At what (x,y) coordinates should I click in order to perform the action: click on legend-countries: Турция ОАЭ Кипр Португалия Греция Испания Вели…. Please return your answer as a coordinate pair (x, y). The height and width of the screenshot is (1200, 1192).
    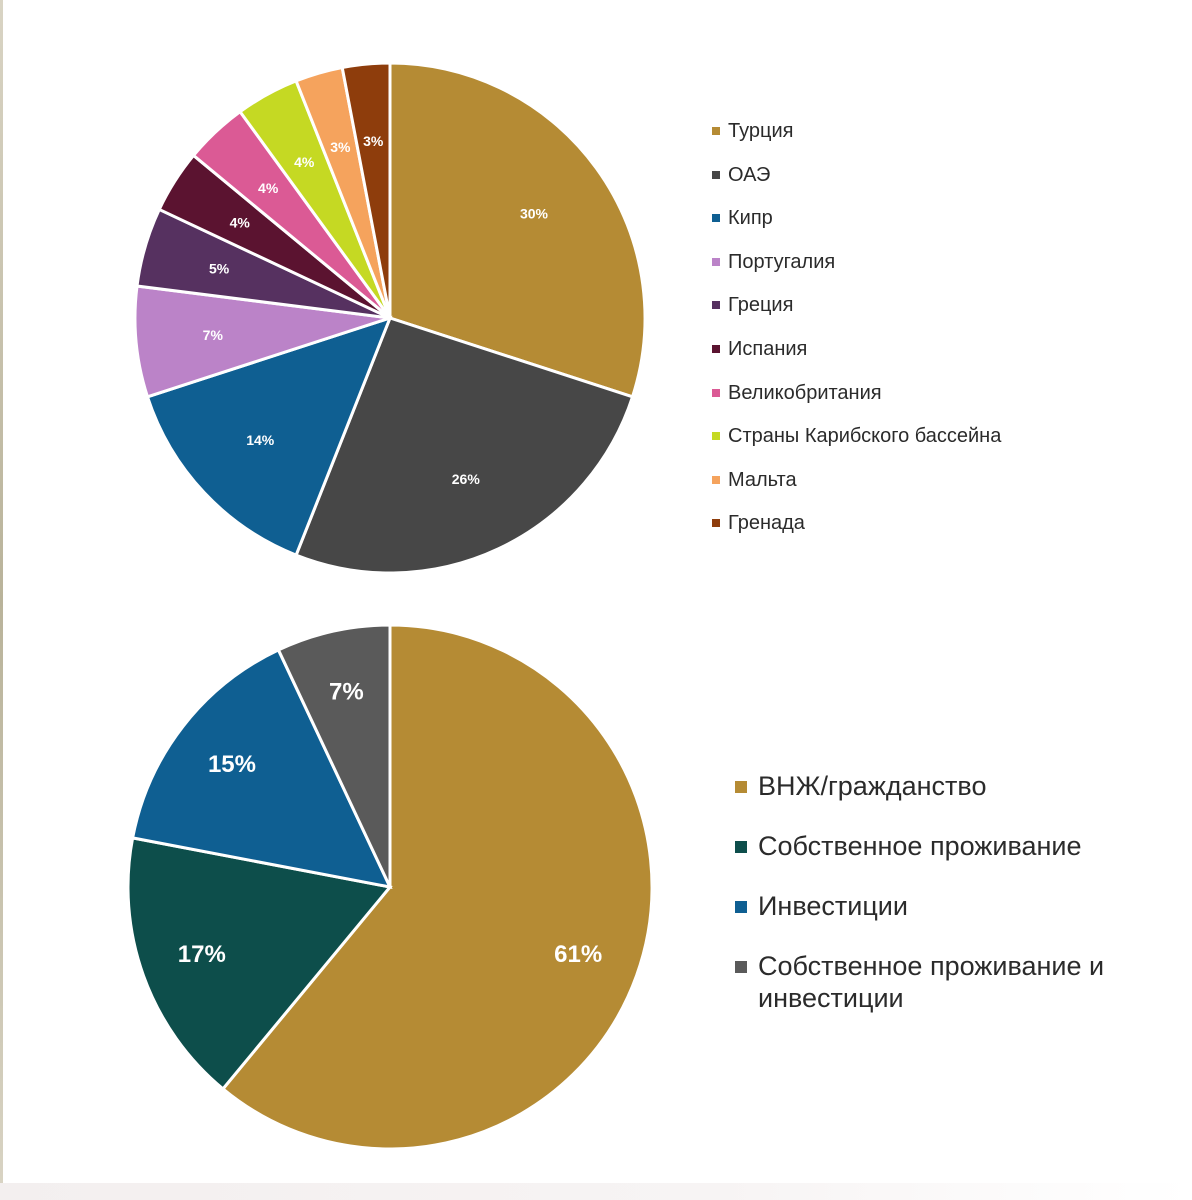
    Looking at the image, I should click on (932, 329).